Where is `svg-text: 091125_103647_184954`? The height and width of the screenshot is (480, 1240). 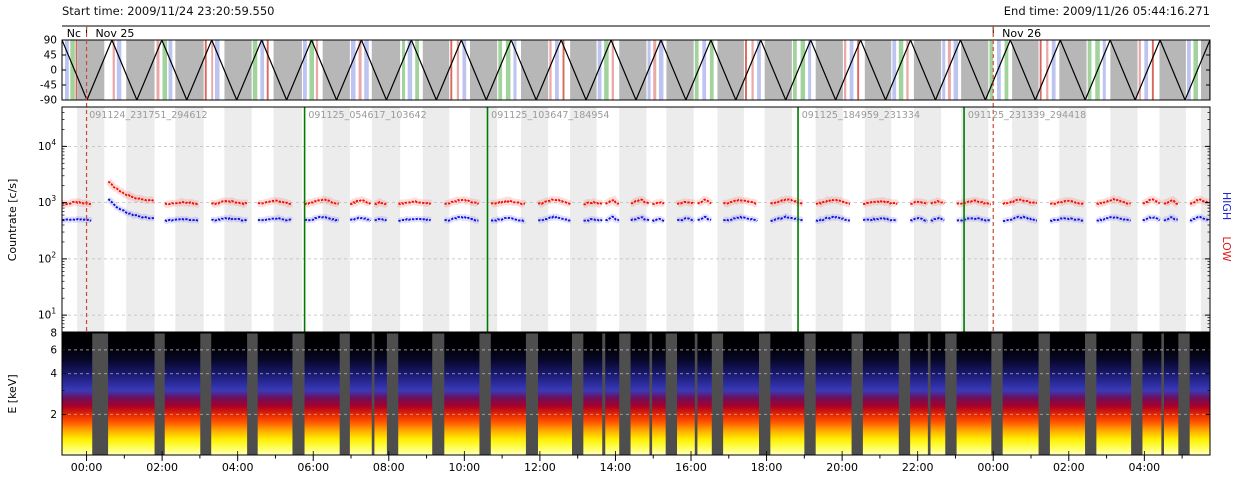 svg-text: 091125_103647_184954 is located at coordinates (550, 115).